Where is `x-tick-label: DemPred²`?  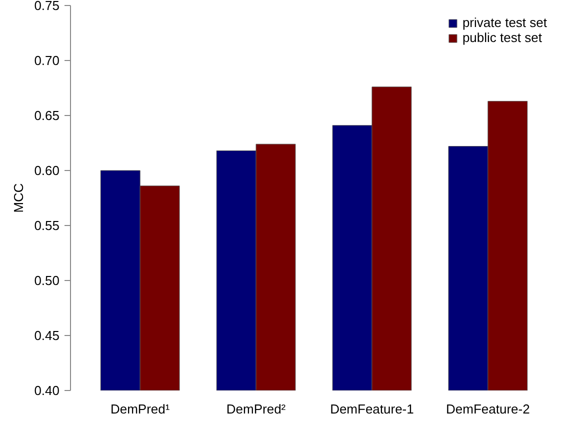
x-tick-label: DemPred² is located at coordinates (256, 409).